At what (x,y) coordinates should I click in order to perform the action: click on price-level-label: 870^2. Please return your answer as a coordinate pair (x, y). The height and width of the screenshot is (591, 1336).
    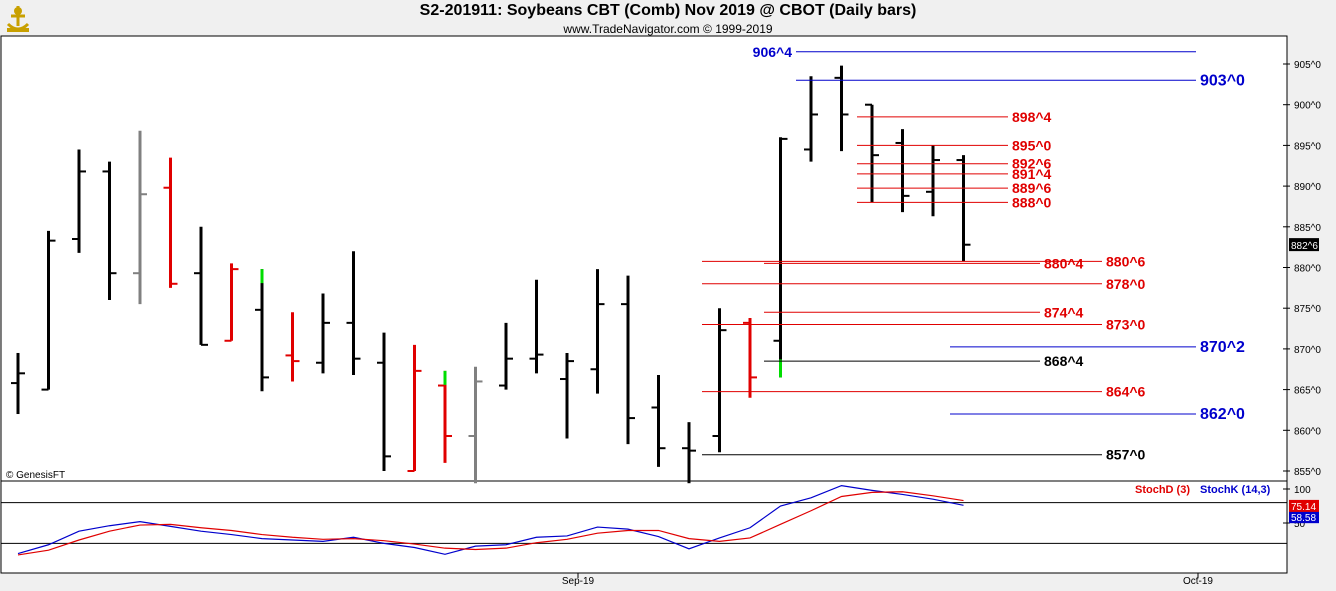
    Looking at the image, I should click on (1222, 347).